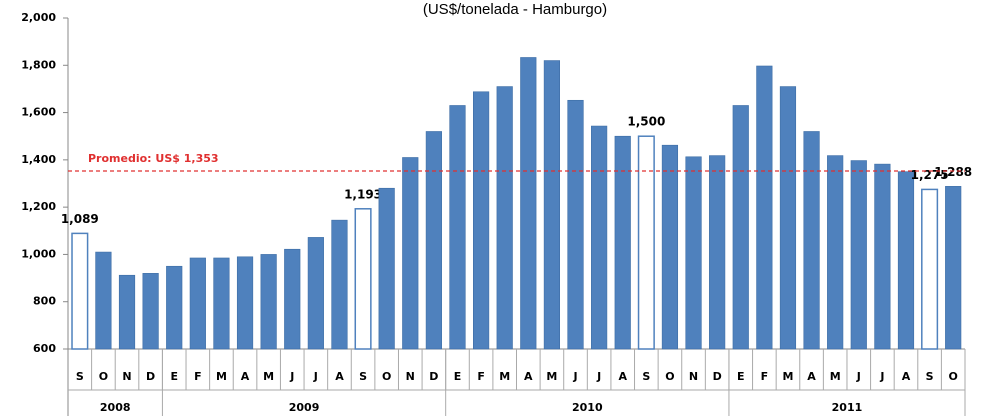 Image resolution: width=998 pixels, height=416 pixels. I want to click on y-tick-label: 2,000, so click(38, 17).